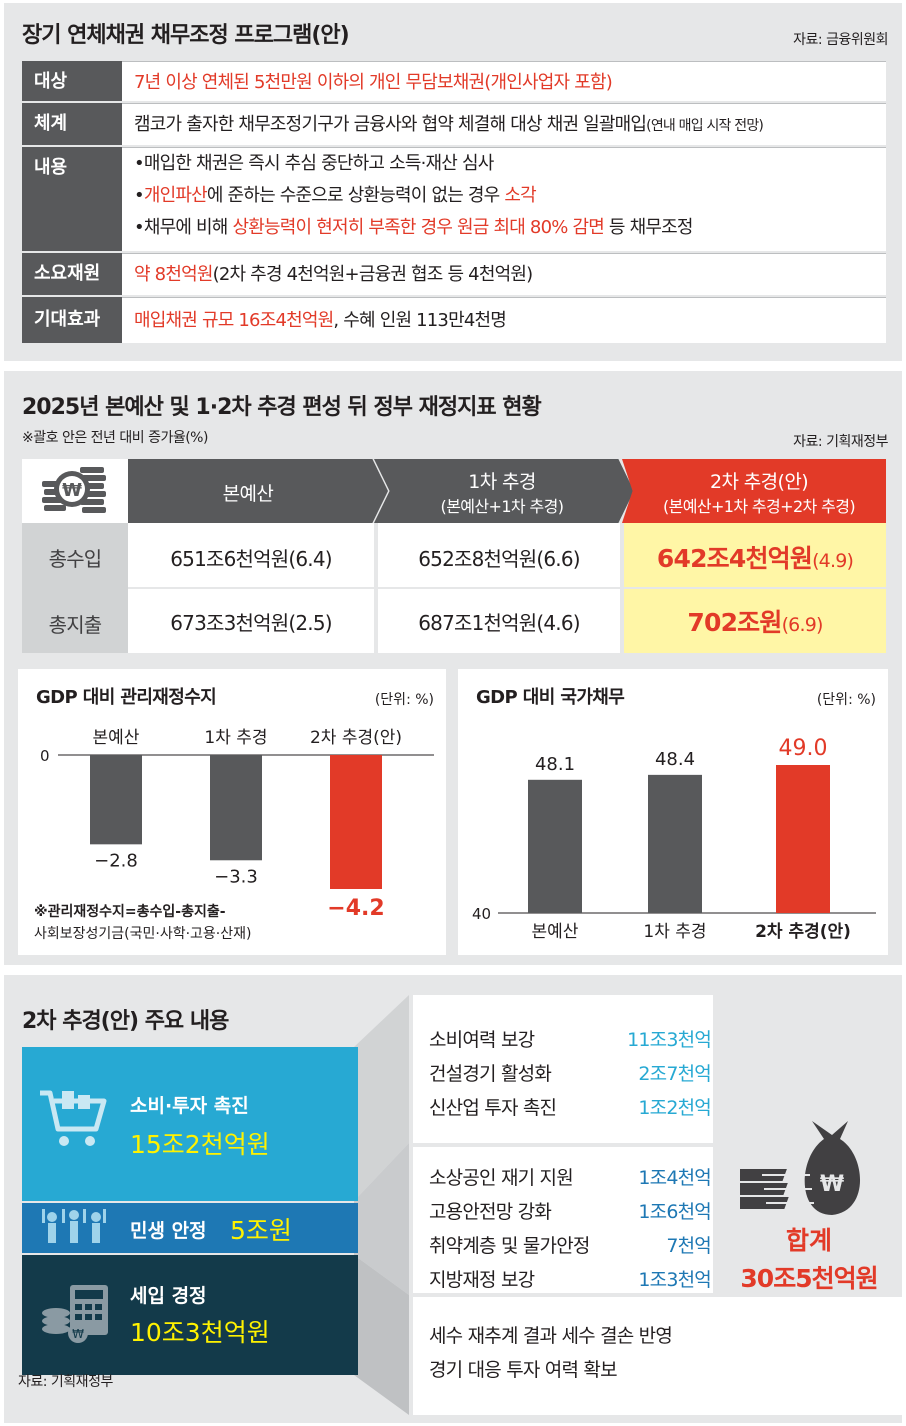 This screenshot has height=1426, width=906. What do you see at coordinates (502, 482) in the screenshot?
I see `header-first: 1차 추경` at bounding box center [502, 482].